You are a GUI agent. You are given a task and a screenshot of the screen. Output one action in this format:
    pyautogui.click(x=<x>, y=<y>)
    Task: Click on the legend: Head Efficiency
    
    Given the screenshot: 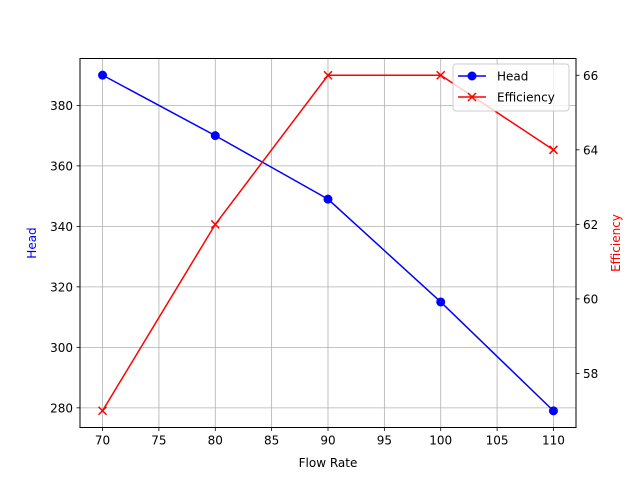 What is the action you would take?
    pyautogui.click(x=511, y=87)
    